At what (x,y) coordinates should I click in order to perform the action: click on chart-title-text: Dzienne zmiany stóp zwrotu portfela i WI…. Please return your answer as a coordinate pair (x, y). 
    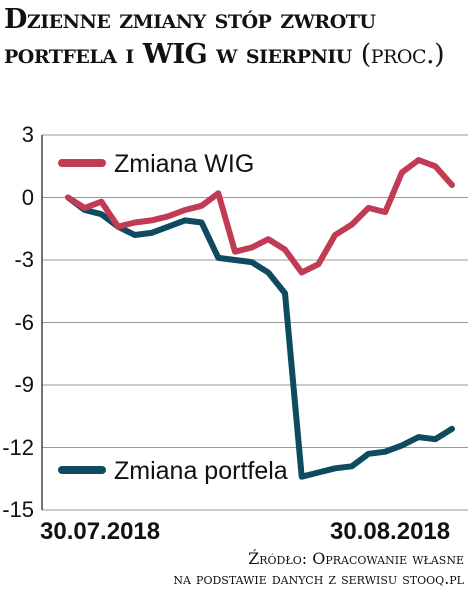
    Looking at the image, I should click on (190, 37).